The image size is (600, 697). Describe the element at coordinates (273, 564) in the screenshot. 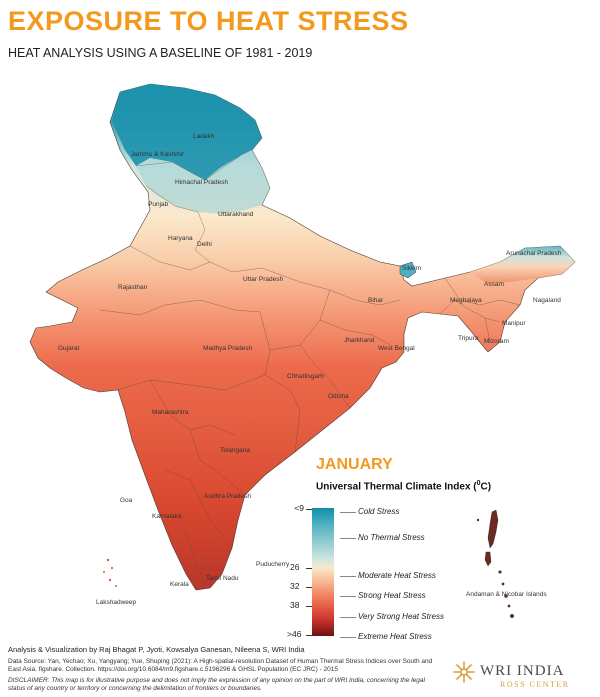

I see `label-puducherry: Puducherry` at that location.